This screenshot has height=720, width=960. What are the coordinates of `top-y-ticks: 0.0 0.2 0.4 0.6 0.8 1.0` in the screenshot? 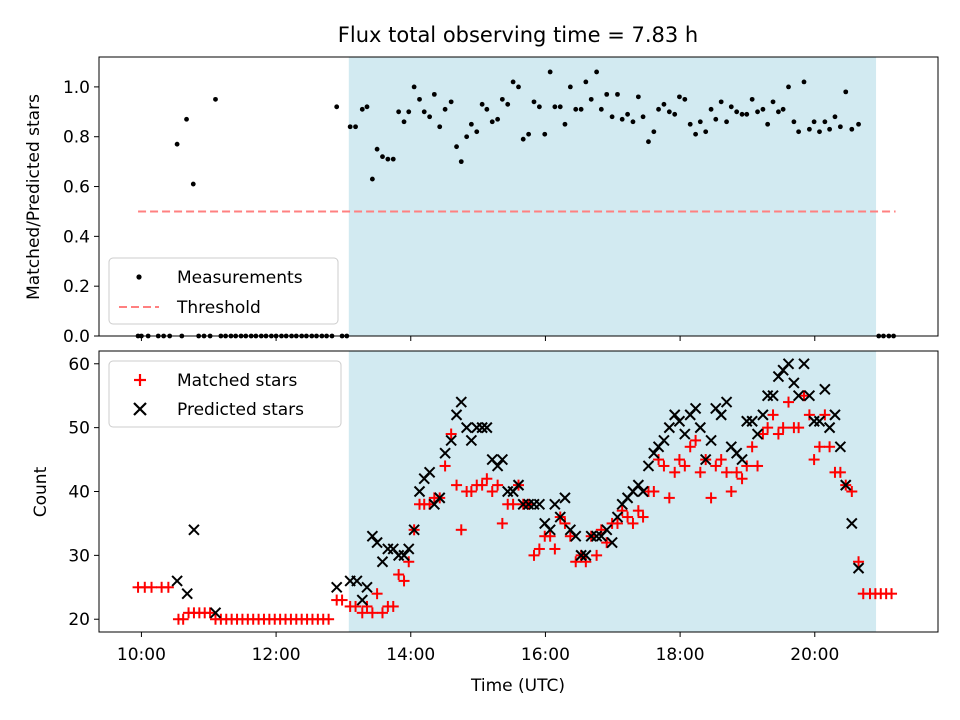 It's located at (81, 212).